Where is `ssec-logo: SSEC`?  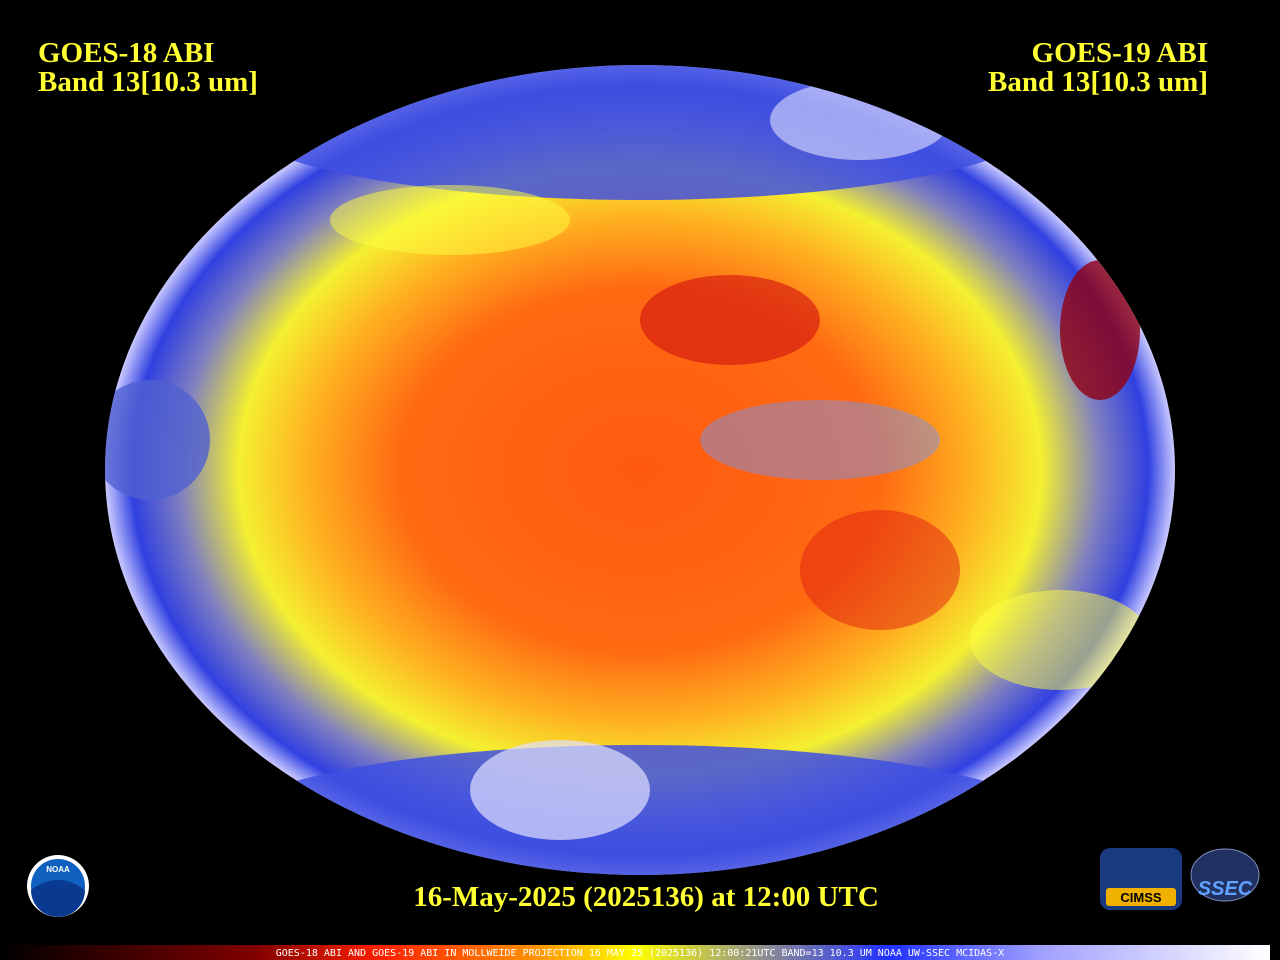
ssec-logo: SSEC is located at coordinates (1225, 875).